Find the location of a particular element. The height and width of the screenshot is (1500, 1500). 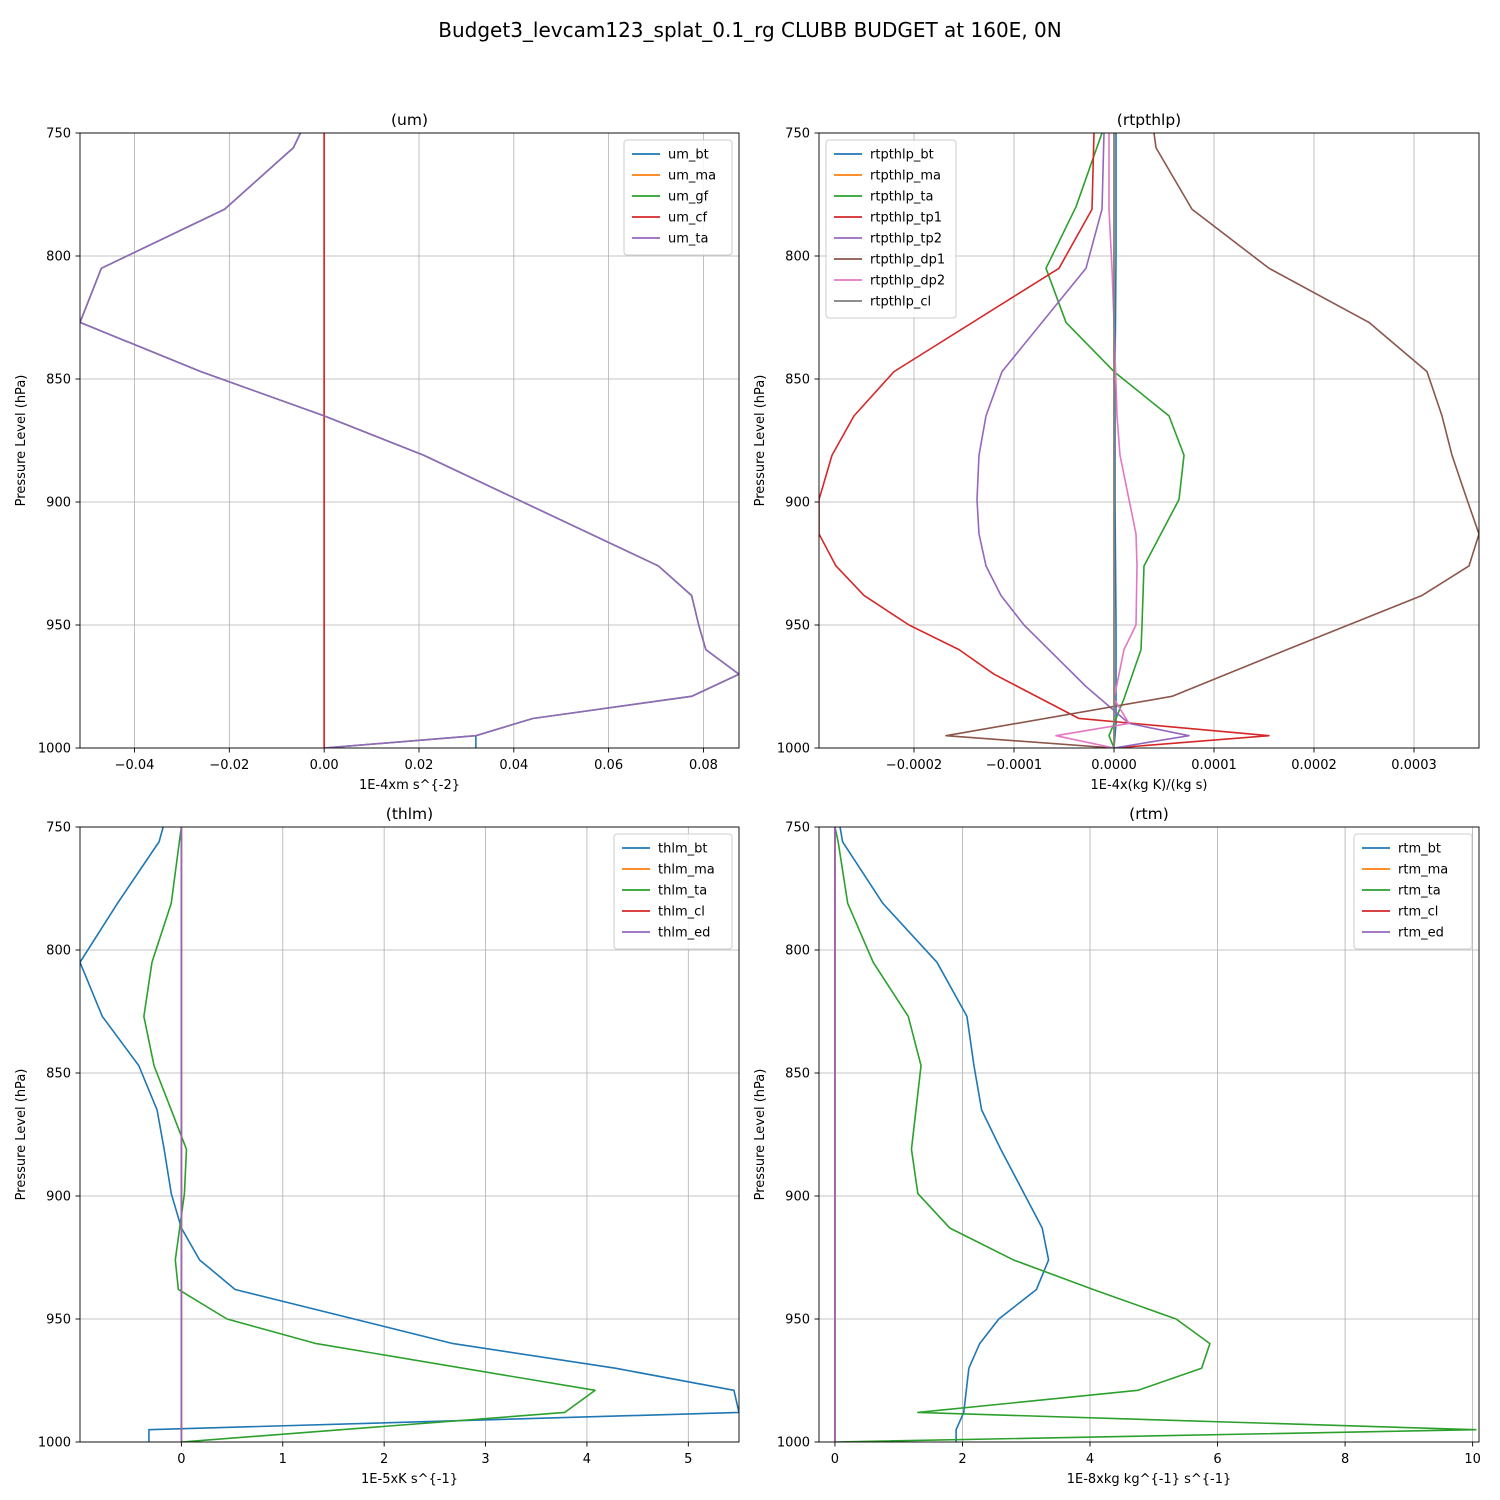

legend-label: rtpthlp_ta is located at coordinates (901, 197).